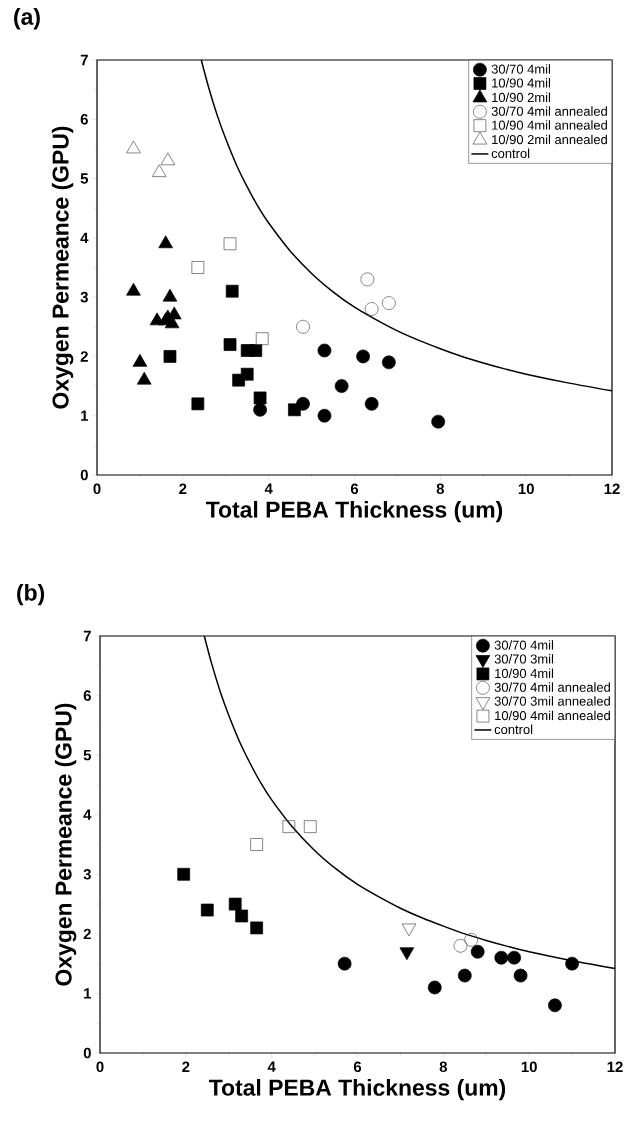 The height and width of the screenshot is (1146, 638). Describe the element at coordinates (521, 97) in the screenshot. I see `legend-label: 10/90 2mil` at that location.